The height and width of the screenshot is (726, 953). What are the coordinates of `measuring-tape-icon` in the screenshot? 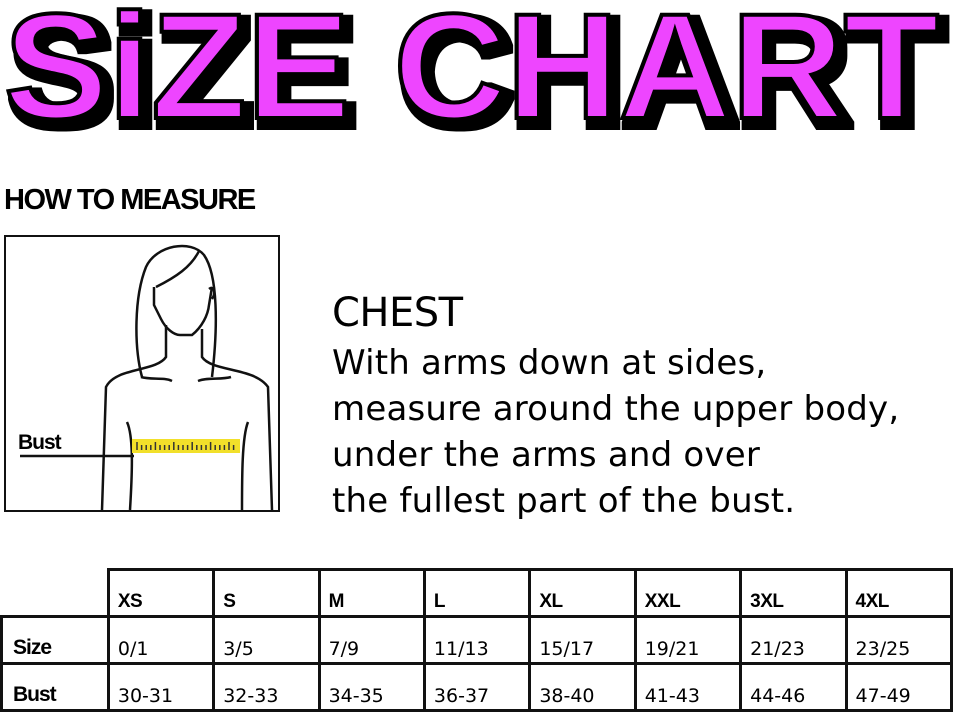 It's located at (186, 446).